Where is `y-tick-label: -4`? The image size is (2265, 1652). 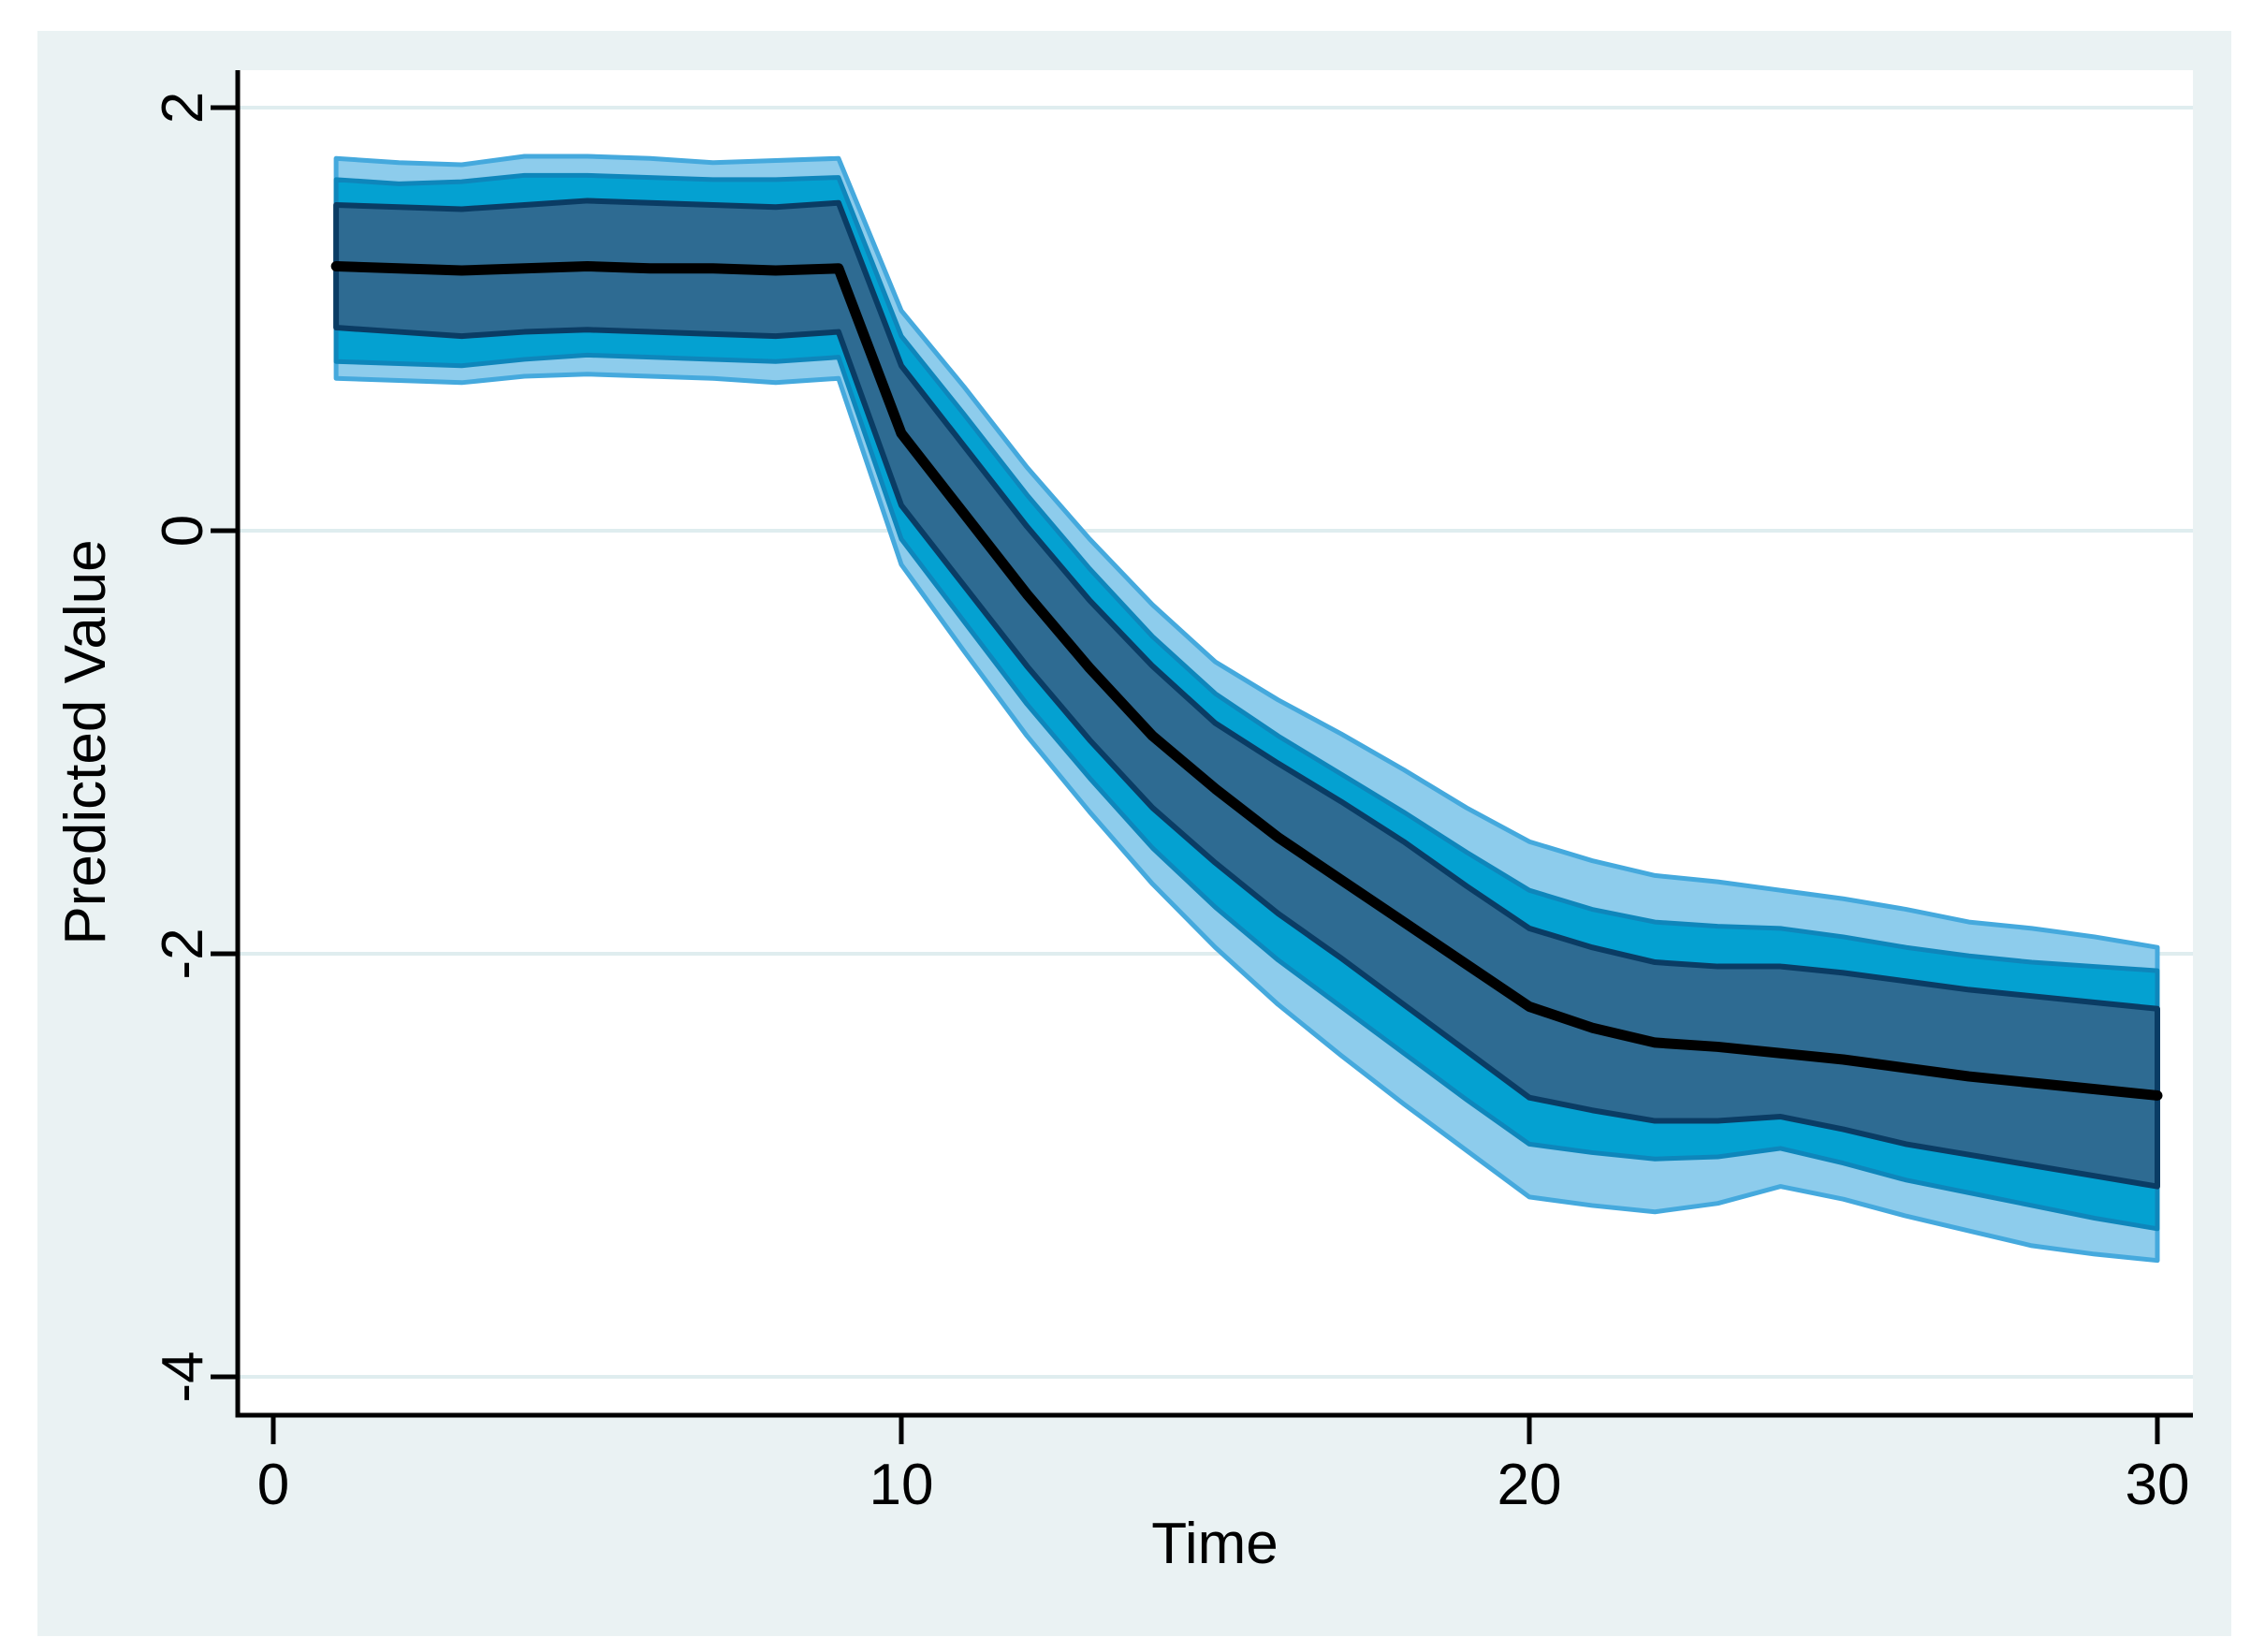 y-tick-label: -4 is located at coordinates (183, 1377).